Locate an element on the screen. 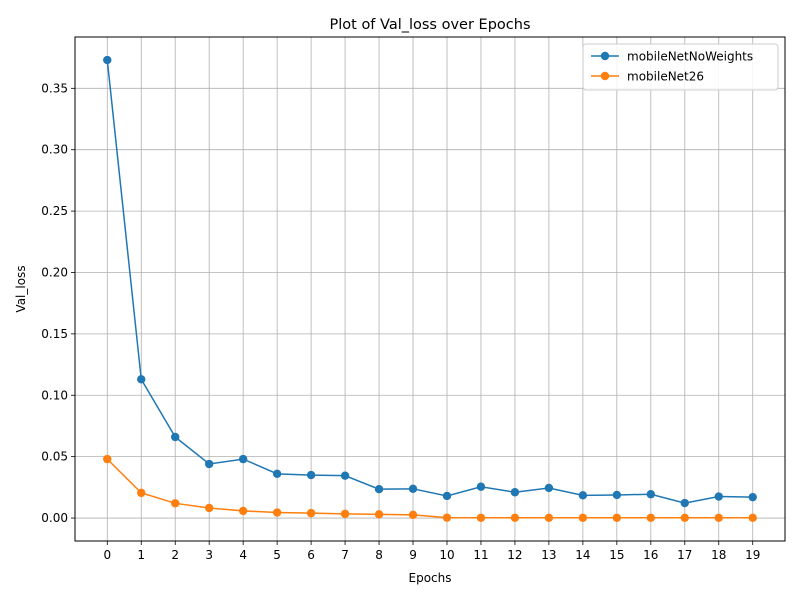 The width and height of the screenshot is (800, 600). x-tick-label: 2 is located at coordinates (175, 555).